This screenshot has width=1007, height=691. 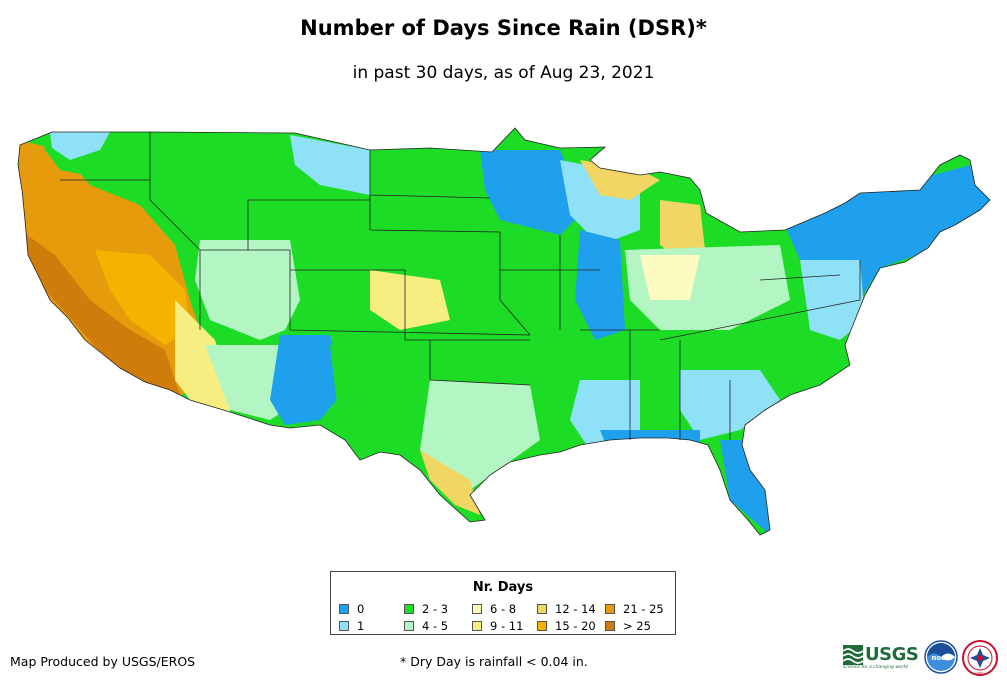 I want to click on legend-label: 1, so click(x=361, y=626).